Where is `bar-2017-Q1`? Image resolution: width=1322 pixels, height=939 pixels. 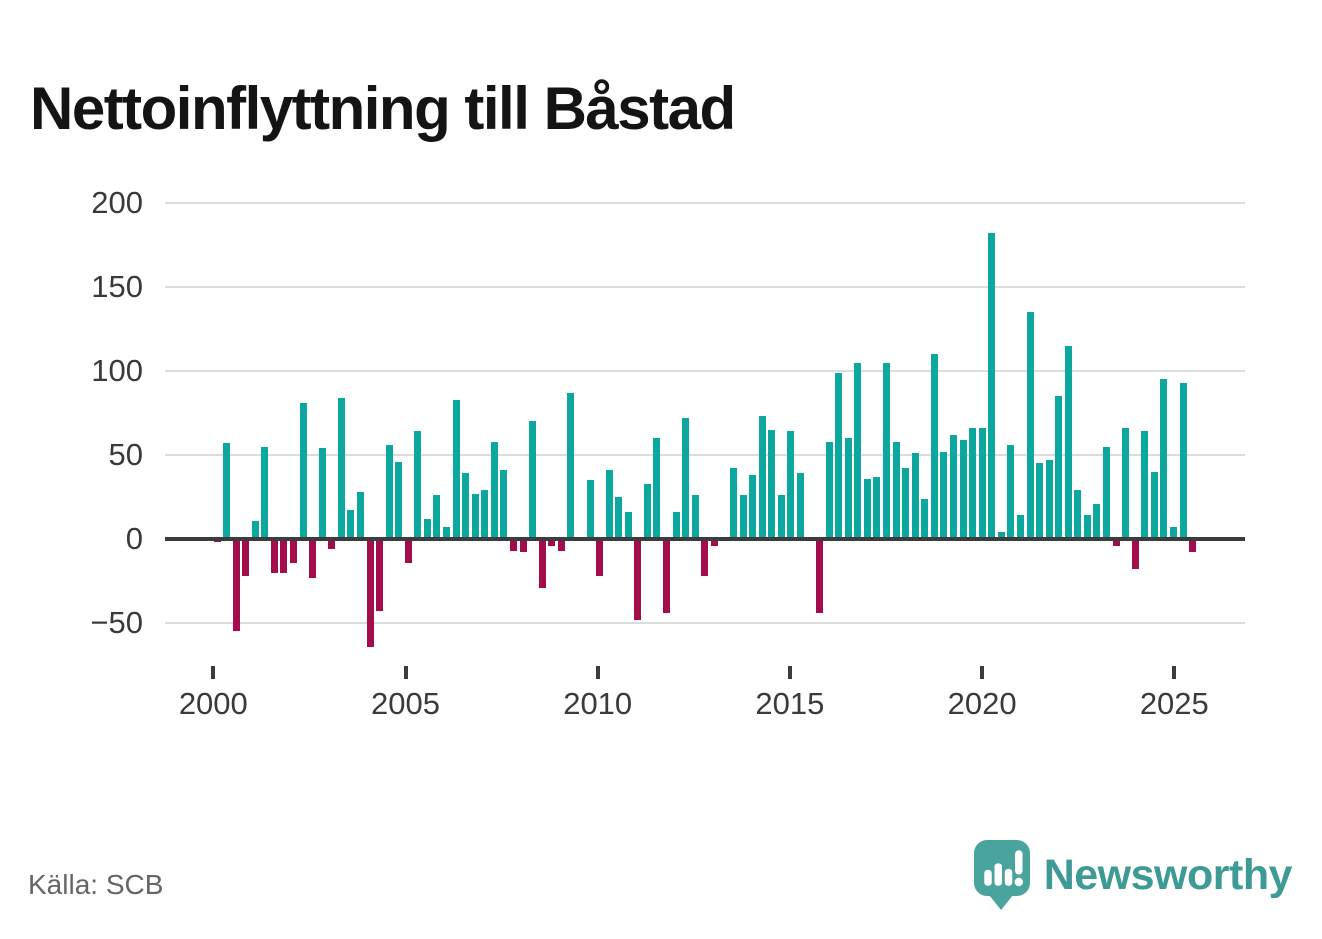 bar-2017-Q1 is located at coordinates (867, 508).